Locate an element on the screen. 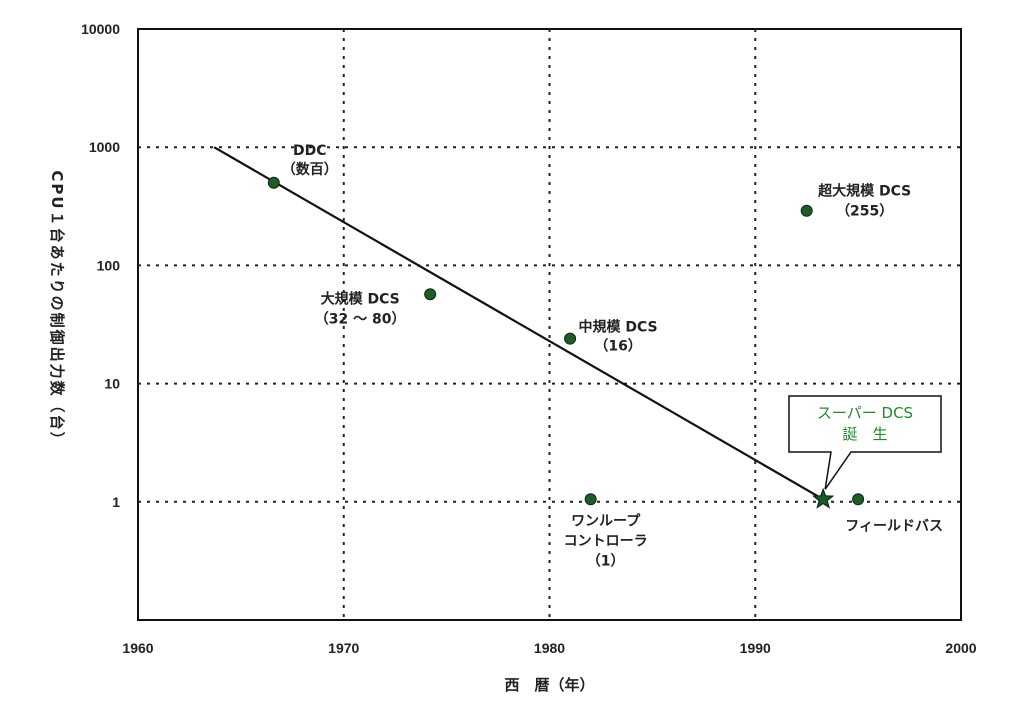 This screenshot has width=1014, height=707. point-label: （数百） is located at coordinates (310, 169).